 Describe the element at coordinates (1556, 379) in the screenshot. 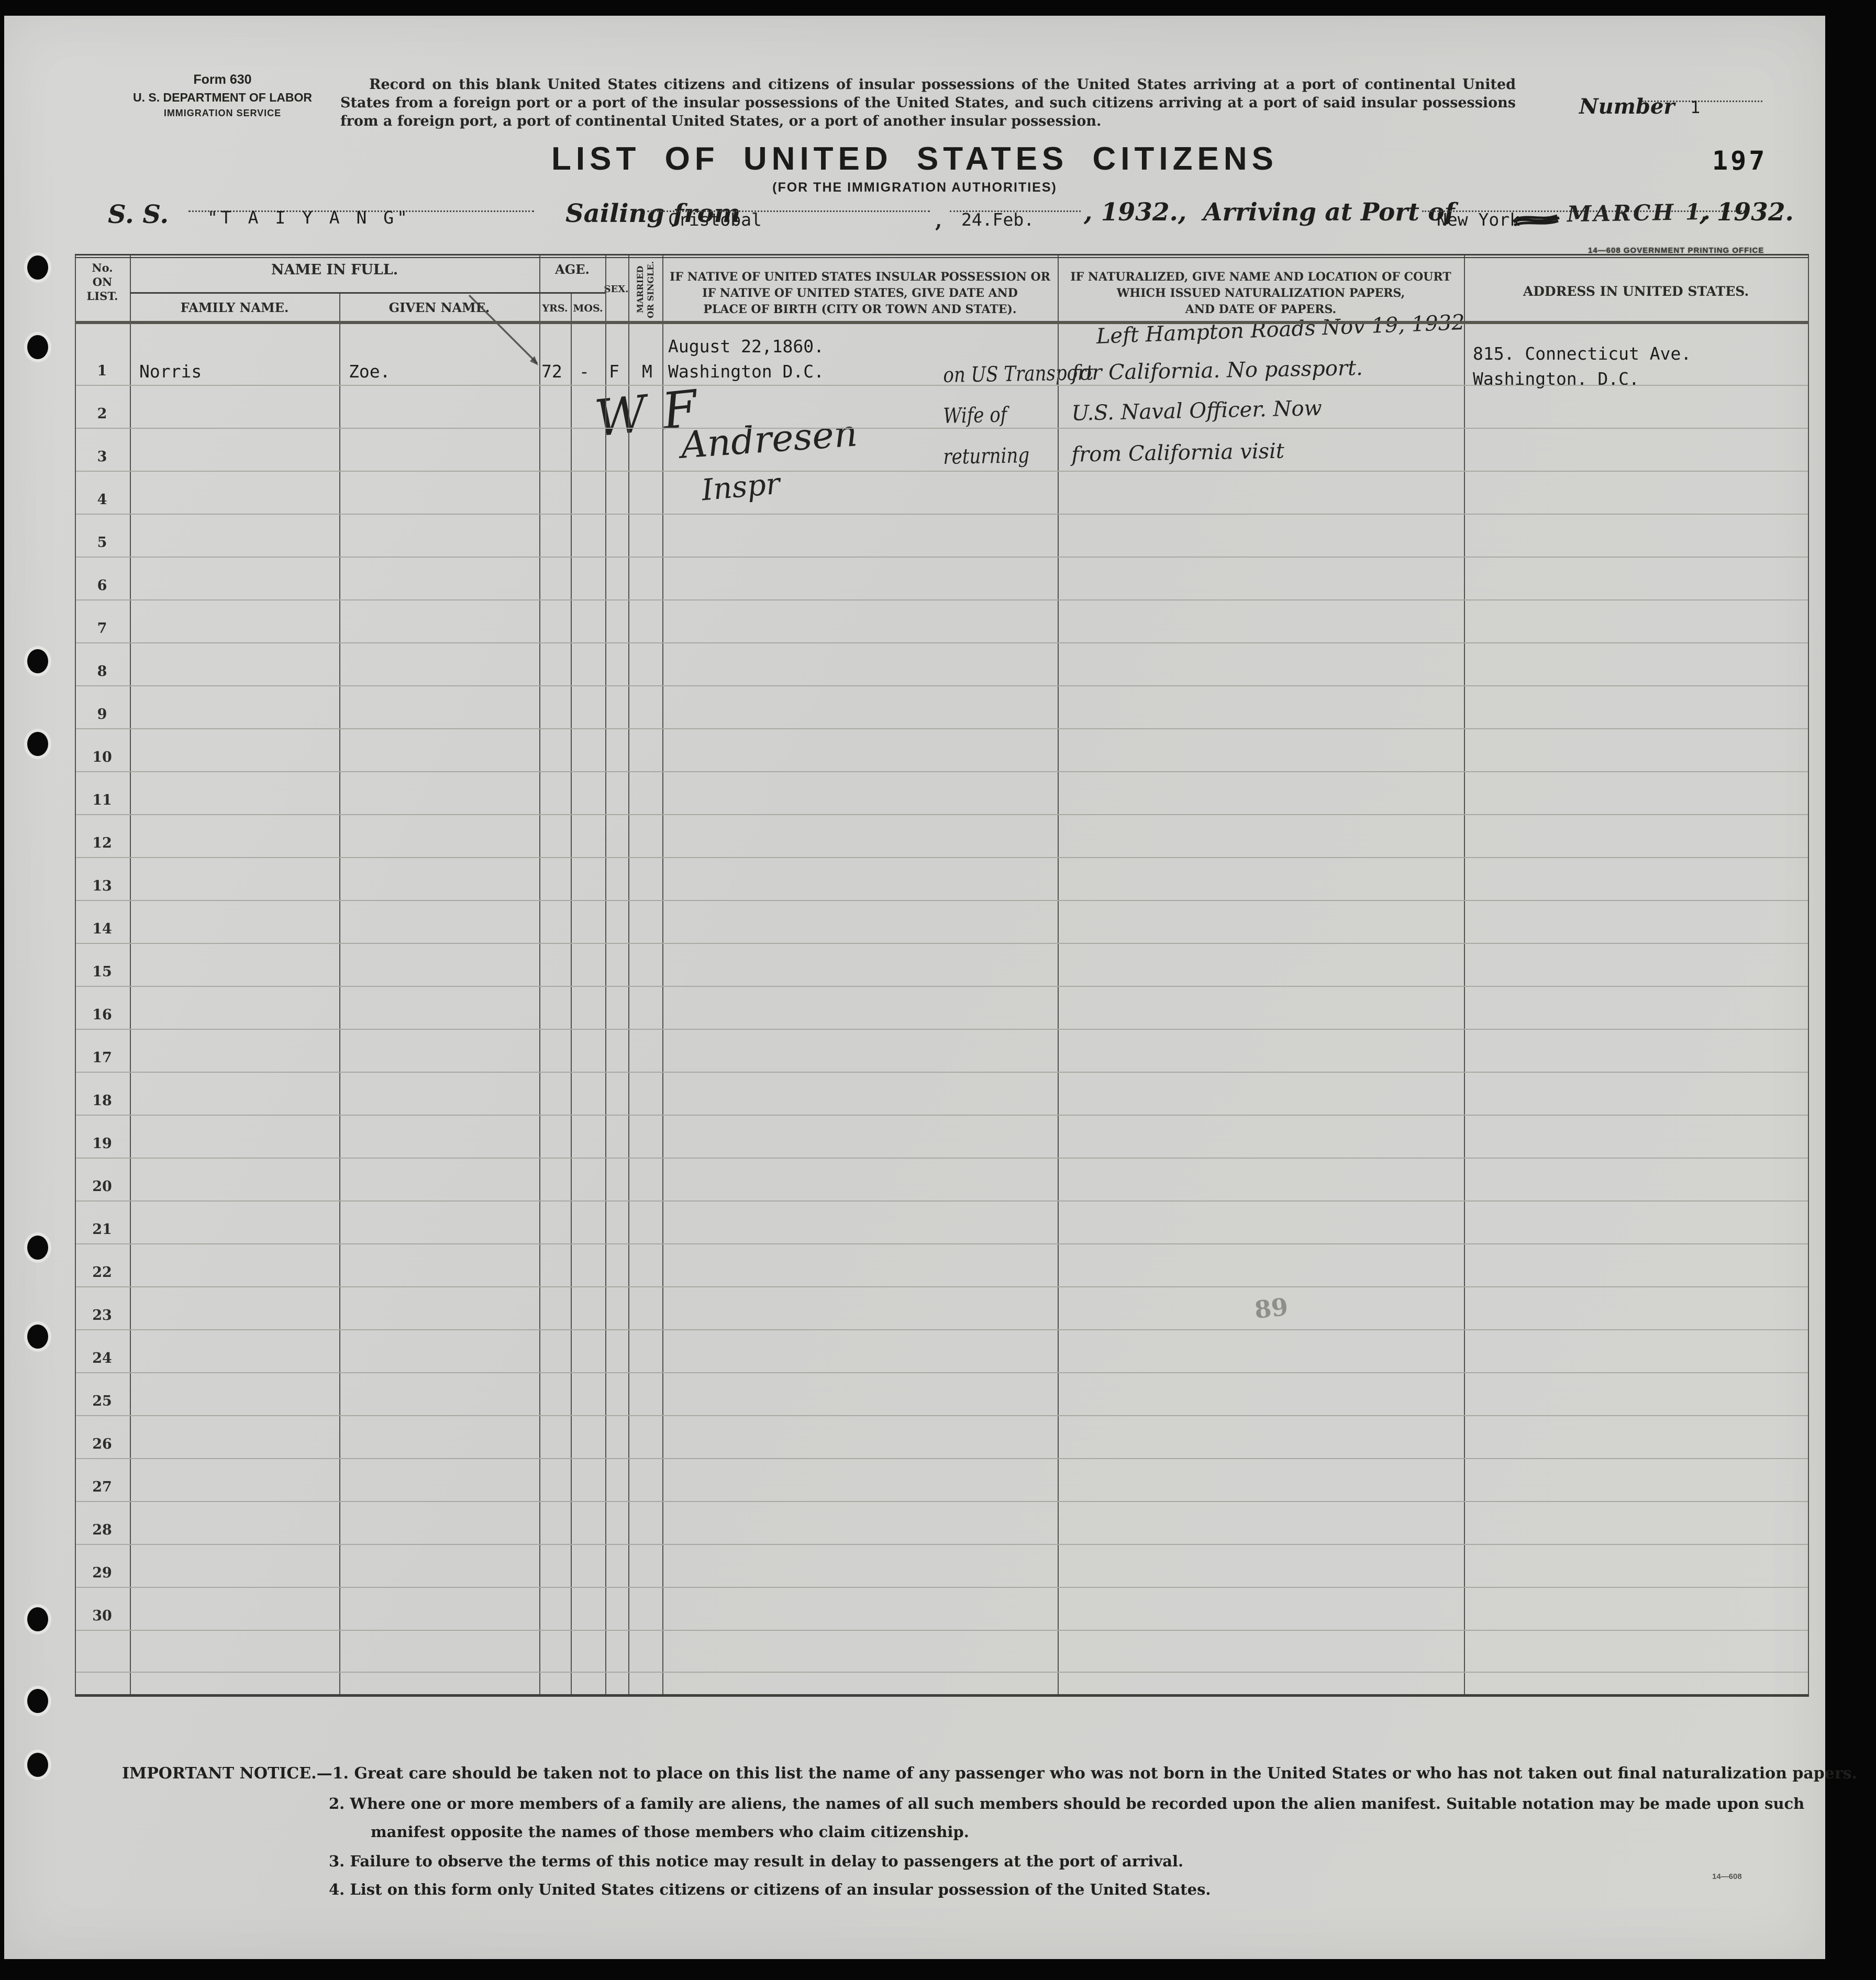

I see `cell-address-line2: Washington. D.C.` at that location.